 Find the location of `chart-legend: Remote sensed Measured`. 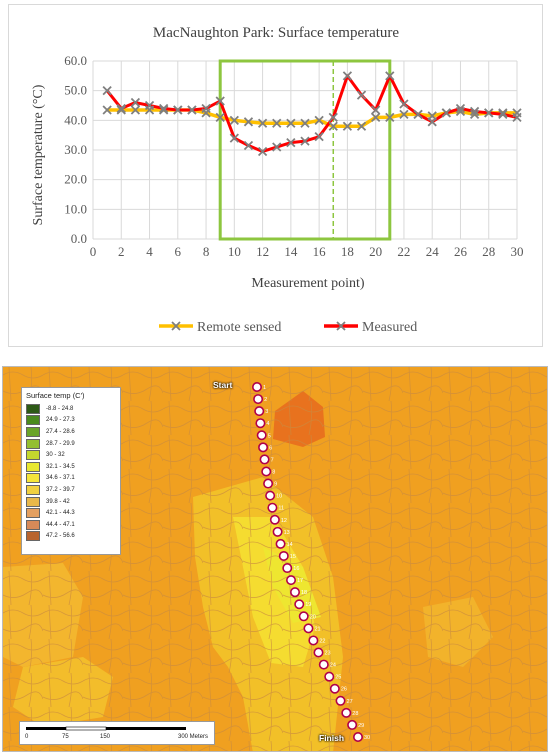

chart-legend: Remote sensed Measured is located at coordinates (288, 327).